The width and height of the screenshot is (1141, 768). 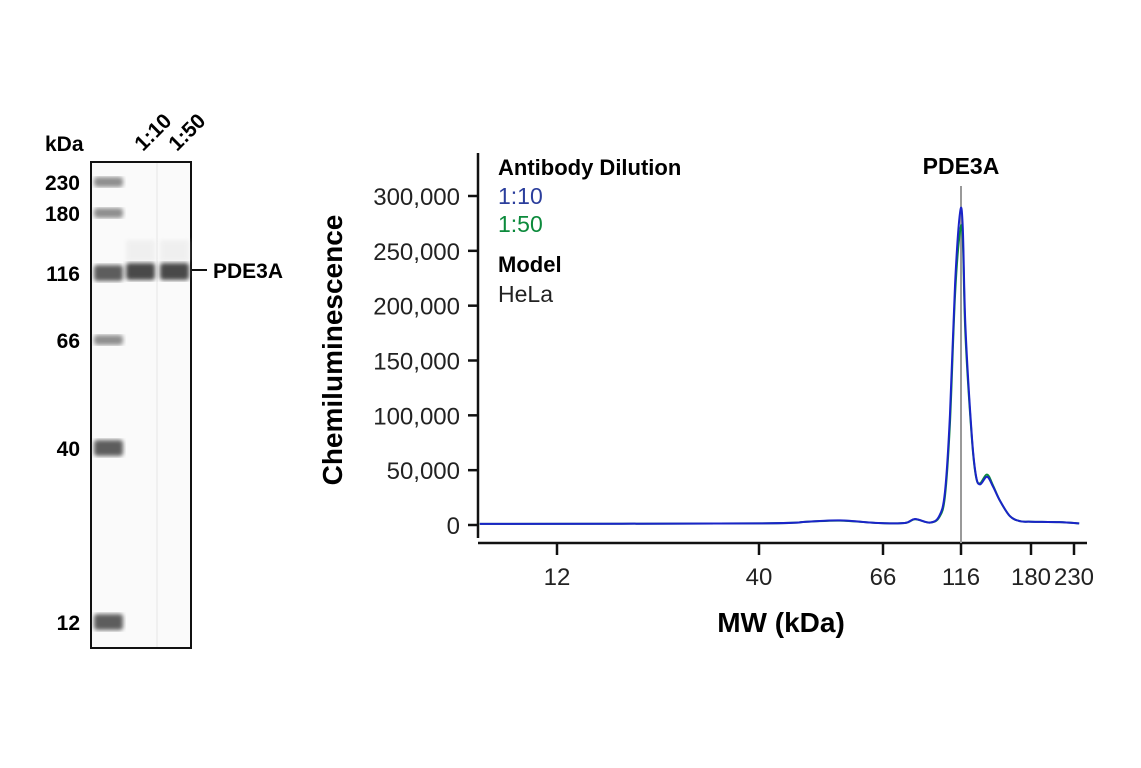 I want to click on legend-model-heading: Model, so click(x=530, y=264).